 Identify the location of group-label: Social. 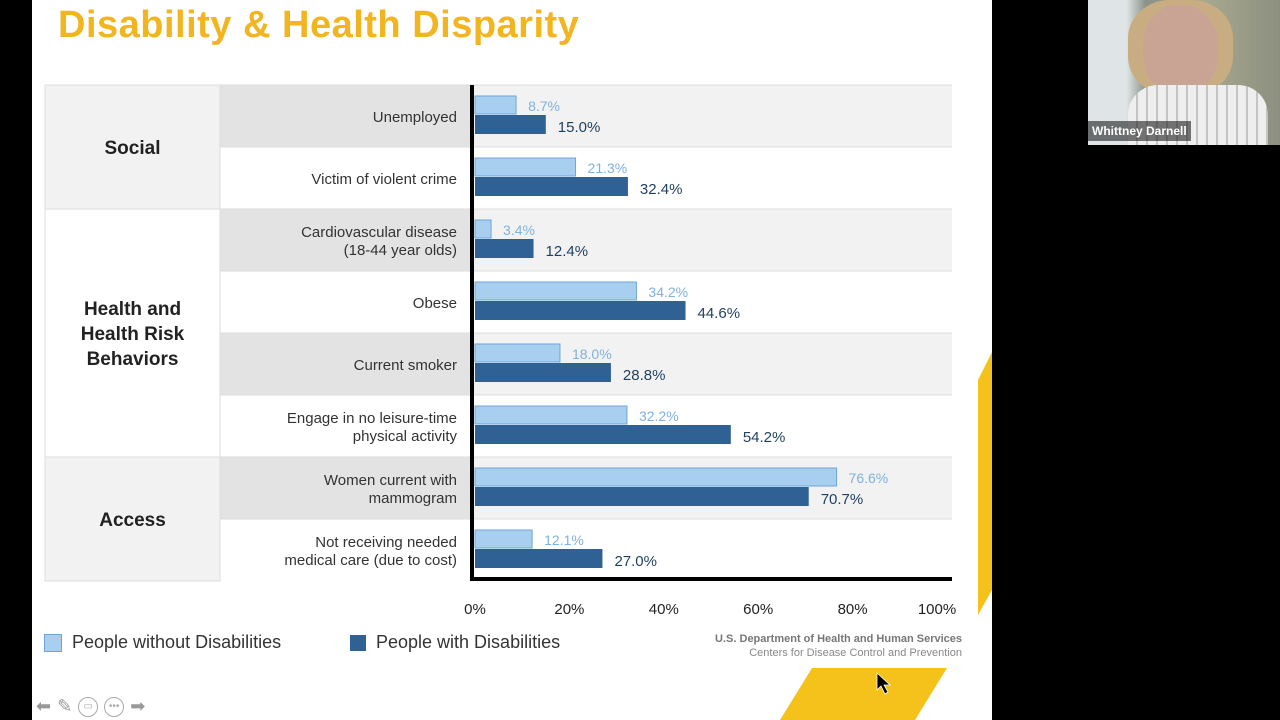
(133, 148).